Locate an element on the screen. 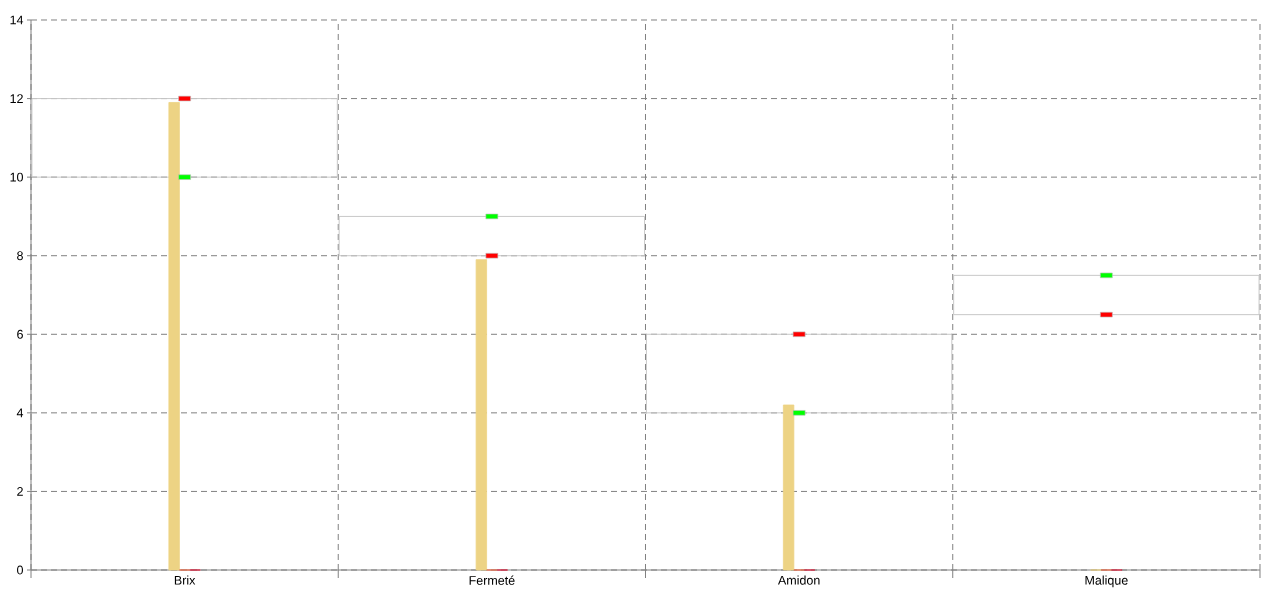 This screenshot has height=600, width=1280. y-tick-label: 14 is located at coordinates (17, 20).